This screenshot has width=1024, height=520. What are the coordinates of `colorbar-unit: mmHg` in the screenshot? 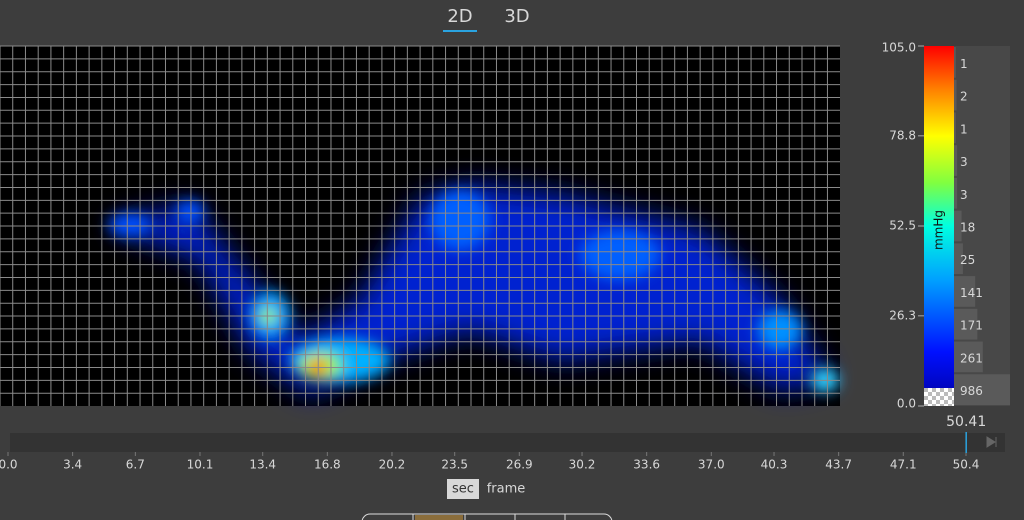 It's located at (939, 230).